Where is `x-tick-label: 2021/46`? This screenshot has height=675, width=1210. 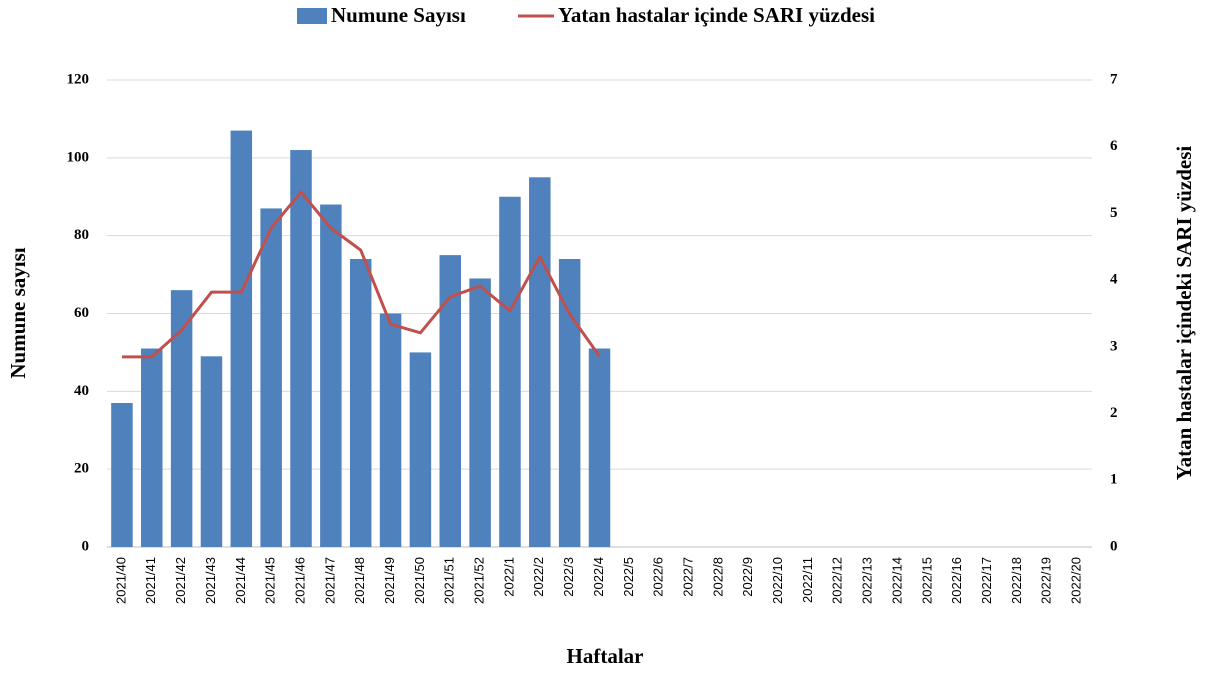 x-tick-label: 2021/46 is located at coordinates (299, 580).